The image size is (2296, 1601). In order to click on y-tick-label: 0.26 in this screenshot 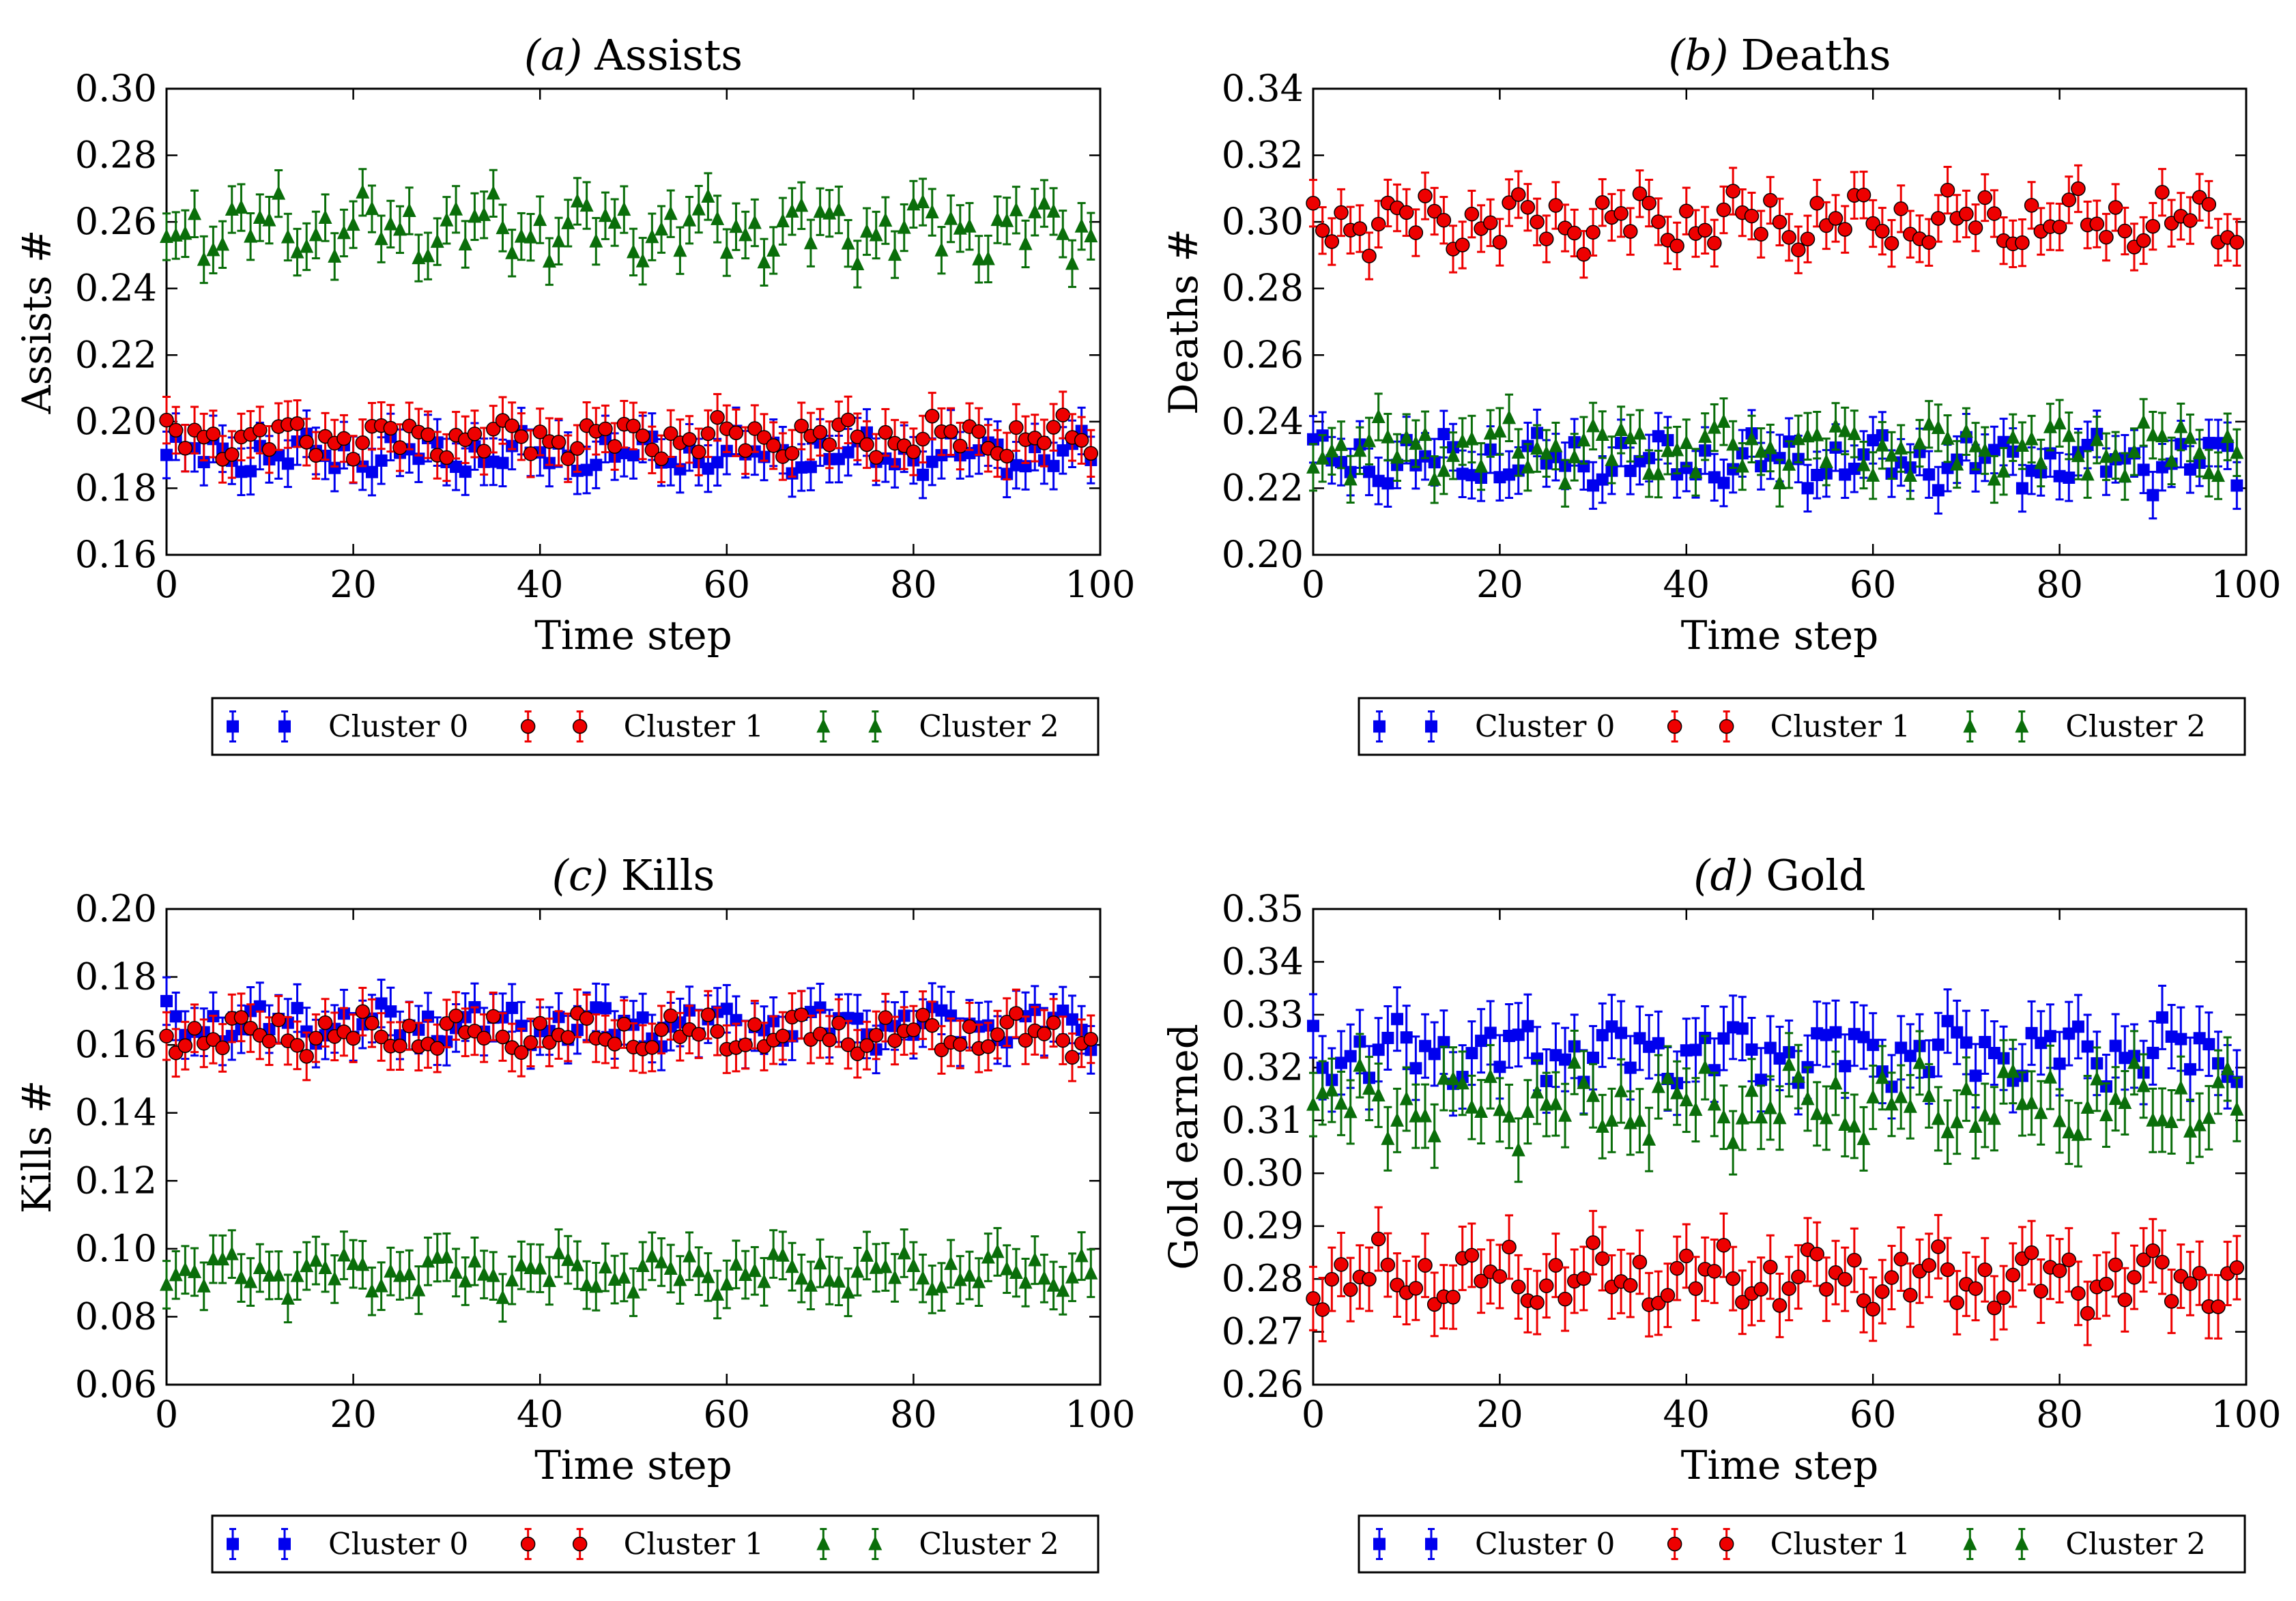, I will do `click(116, 222)`.